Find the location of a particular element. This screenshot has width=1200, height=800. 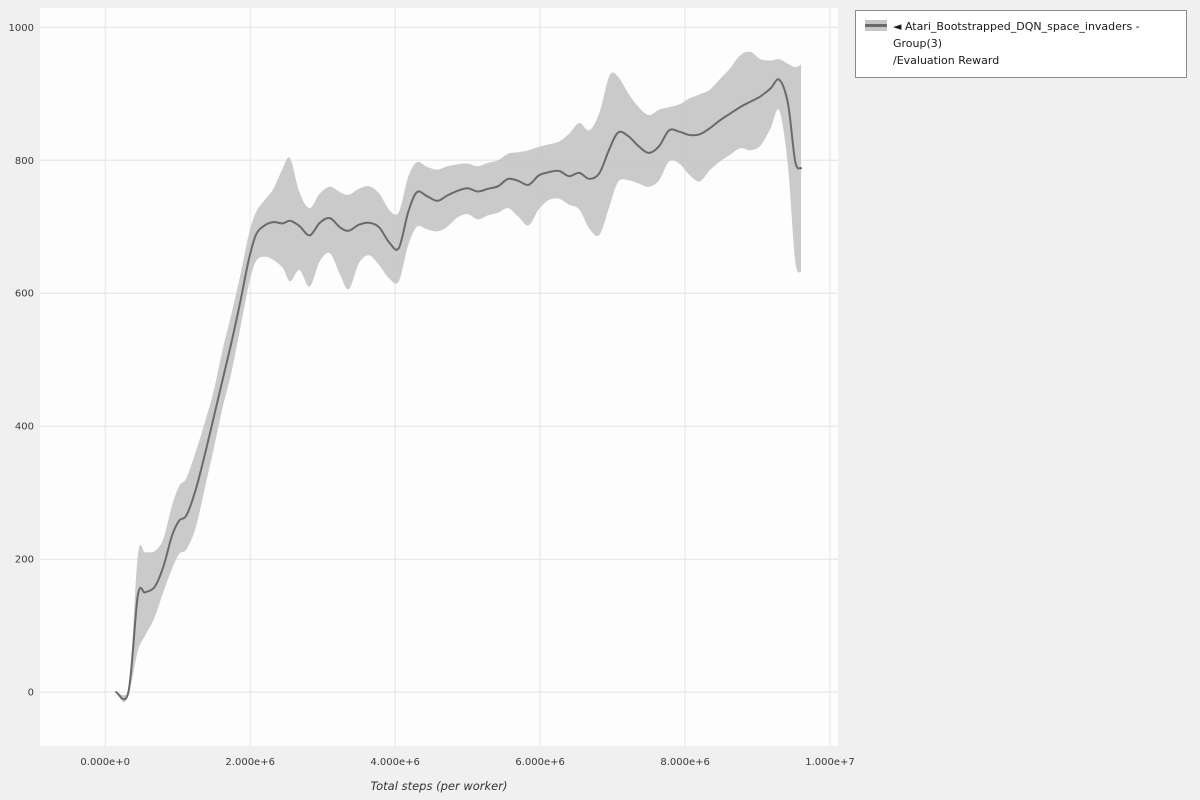

legend-series-sublabel: /Evaluation Reward is located at coordinates (946, 61).